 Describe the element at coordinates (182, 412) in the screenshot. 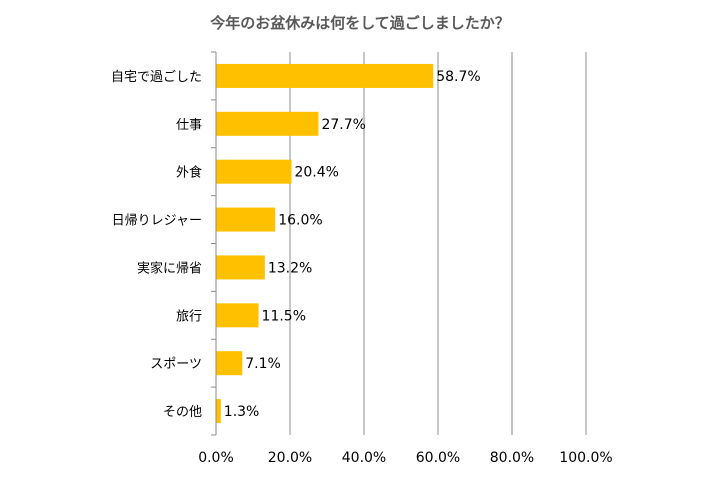

I see `category-label-8: その他` at that location.